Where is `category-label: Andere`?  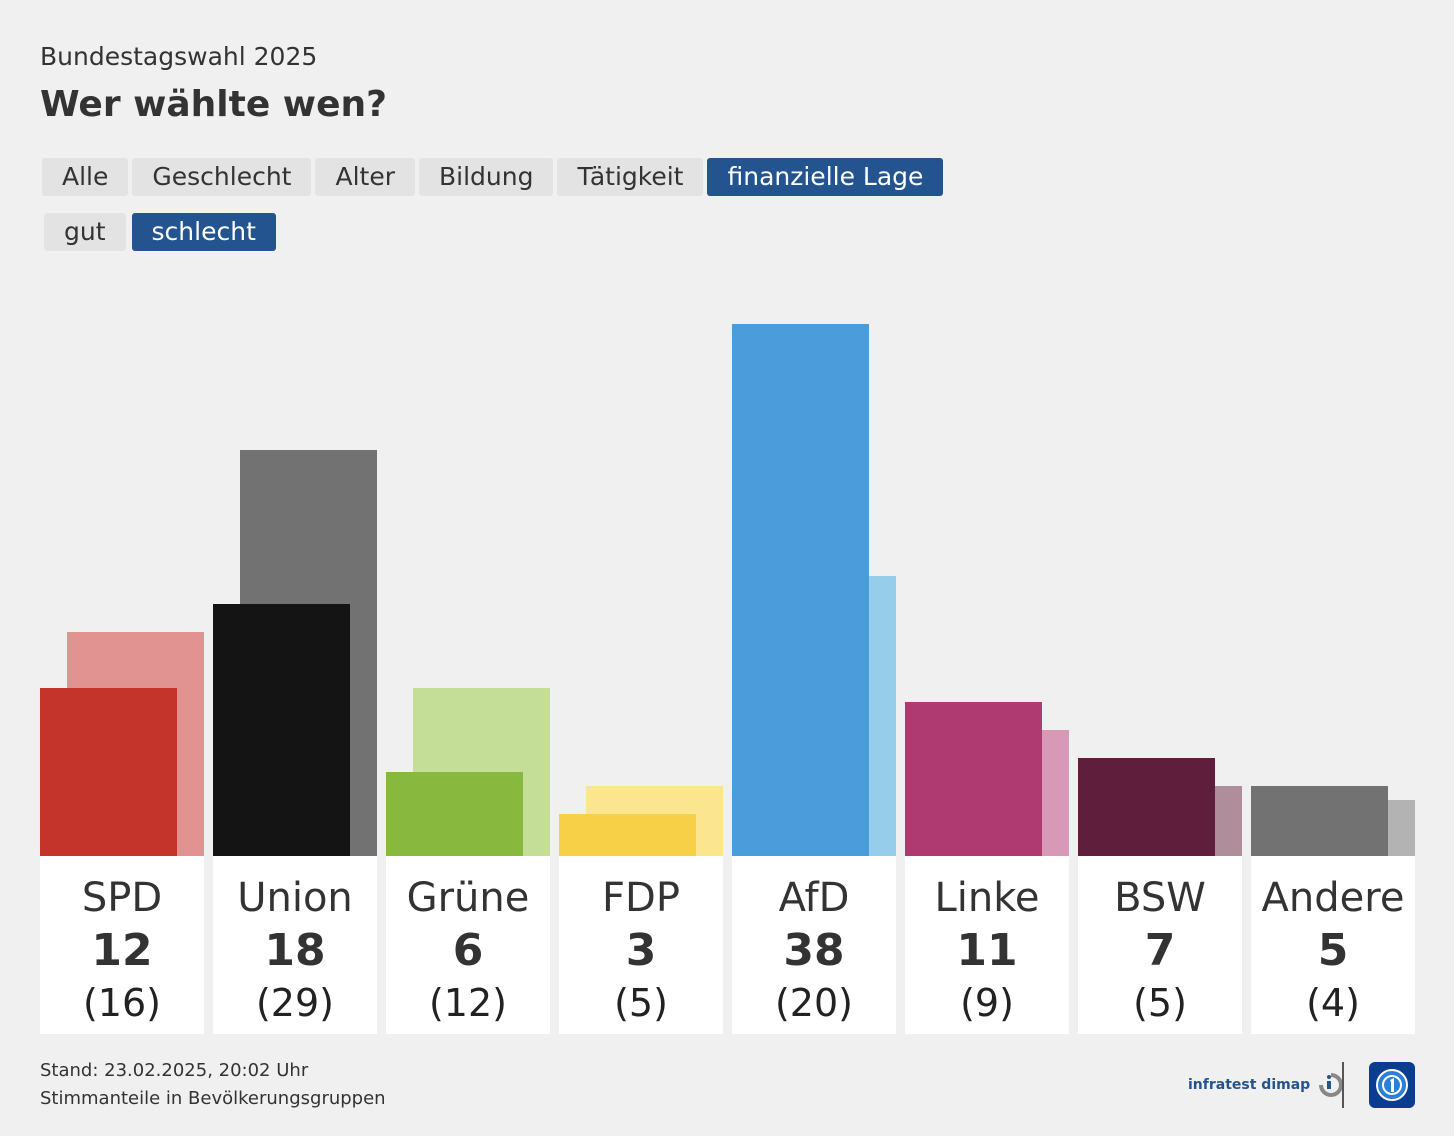
category-label: Andere is located at coordinates (1333, 898).